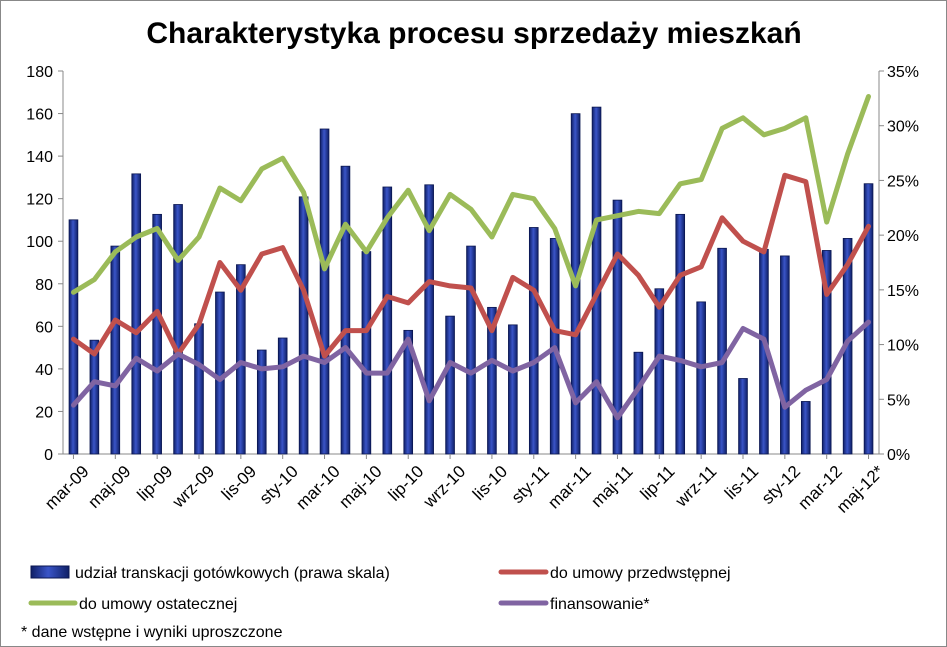  What do you see at coordinates (152, 632) in the screenshot?
I see `footnote: * dane wstępne i wyniki uproszczone` at bounding box center [152, 632].